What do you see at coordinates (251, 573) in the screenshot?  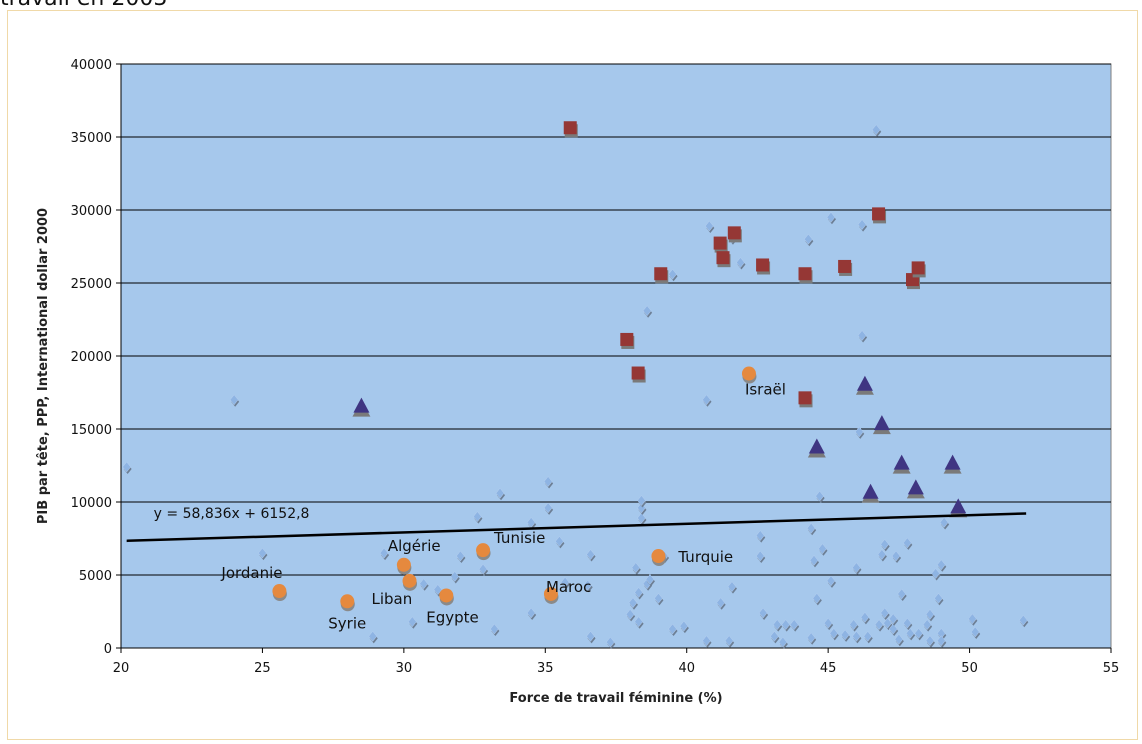 I see `country-label: Jordanie` at bounding box center [251, 573].